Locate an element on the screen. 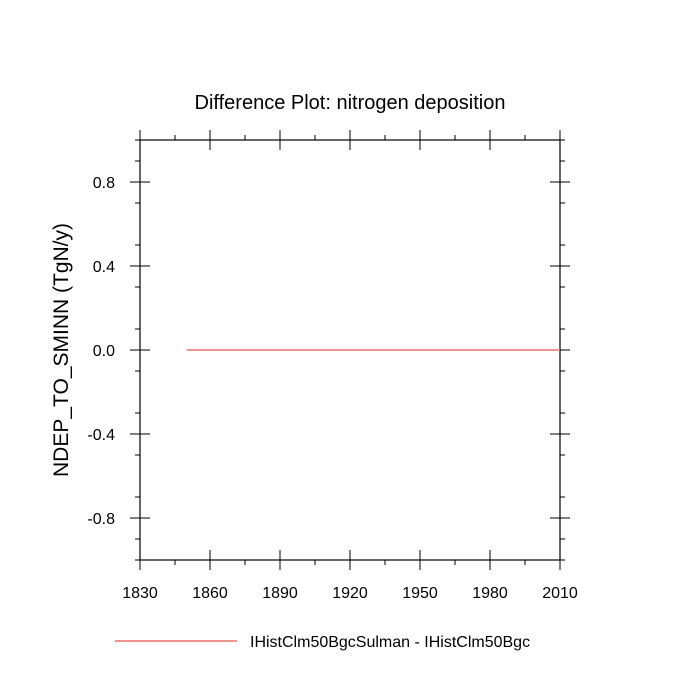 The height and width of the screenshot is (700, 700). x-tick-label: 1980 is located at coordinates (490, 593).